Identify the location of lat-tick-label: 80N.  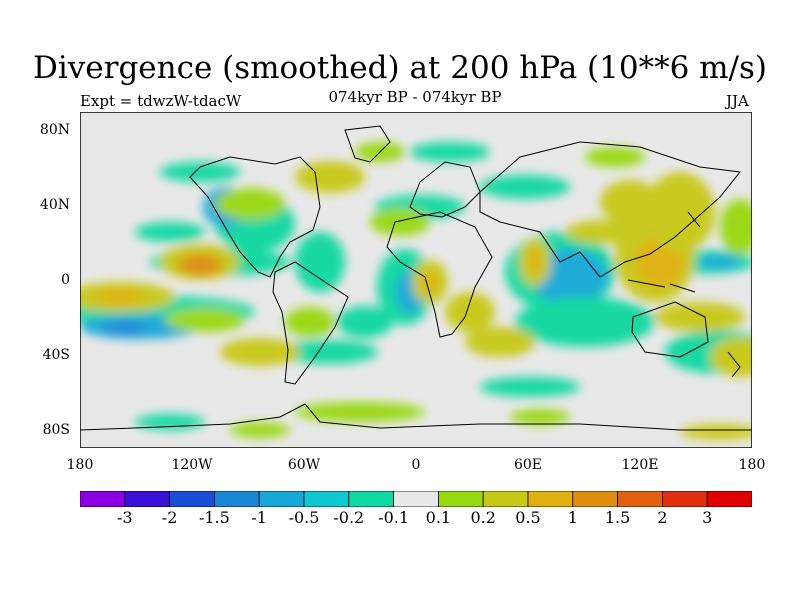
(54, 130).